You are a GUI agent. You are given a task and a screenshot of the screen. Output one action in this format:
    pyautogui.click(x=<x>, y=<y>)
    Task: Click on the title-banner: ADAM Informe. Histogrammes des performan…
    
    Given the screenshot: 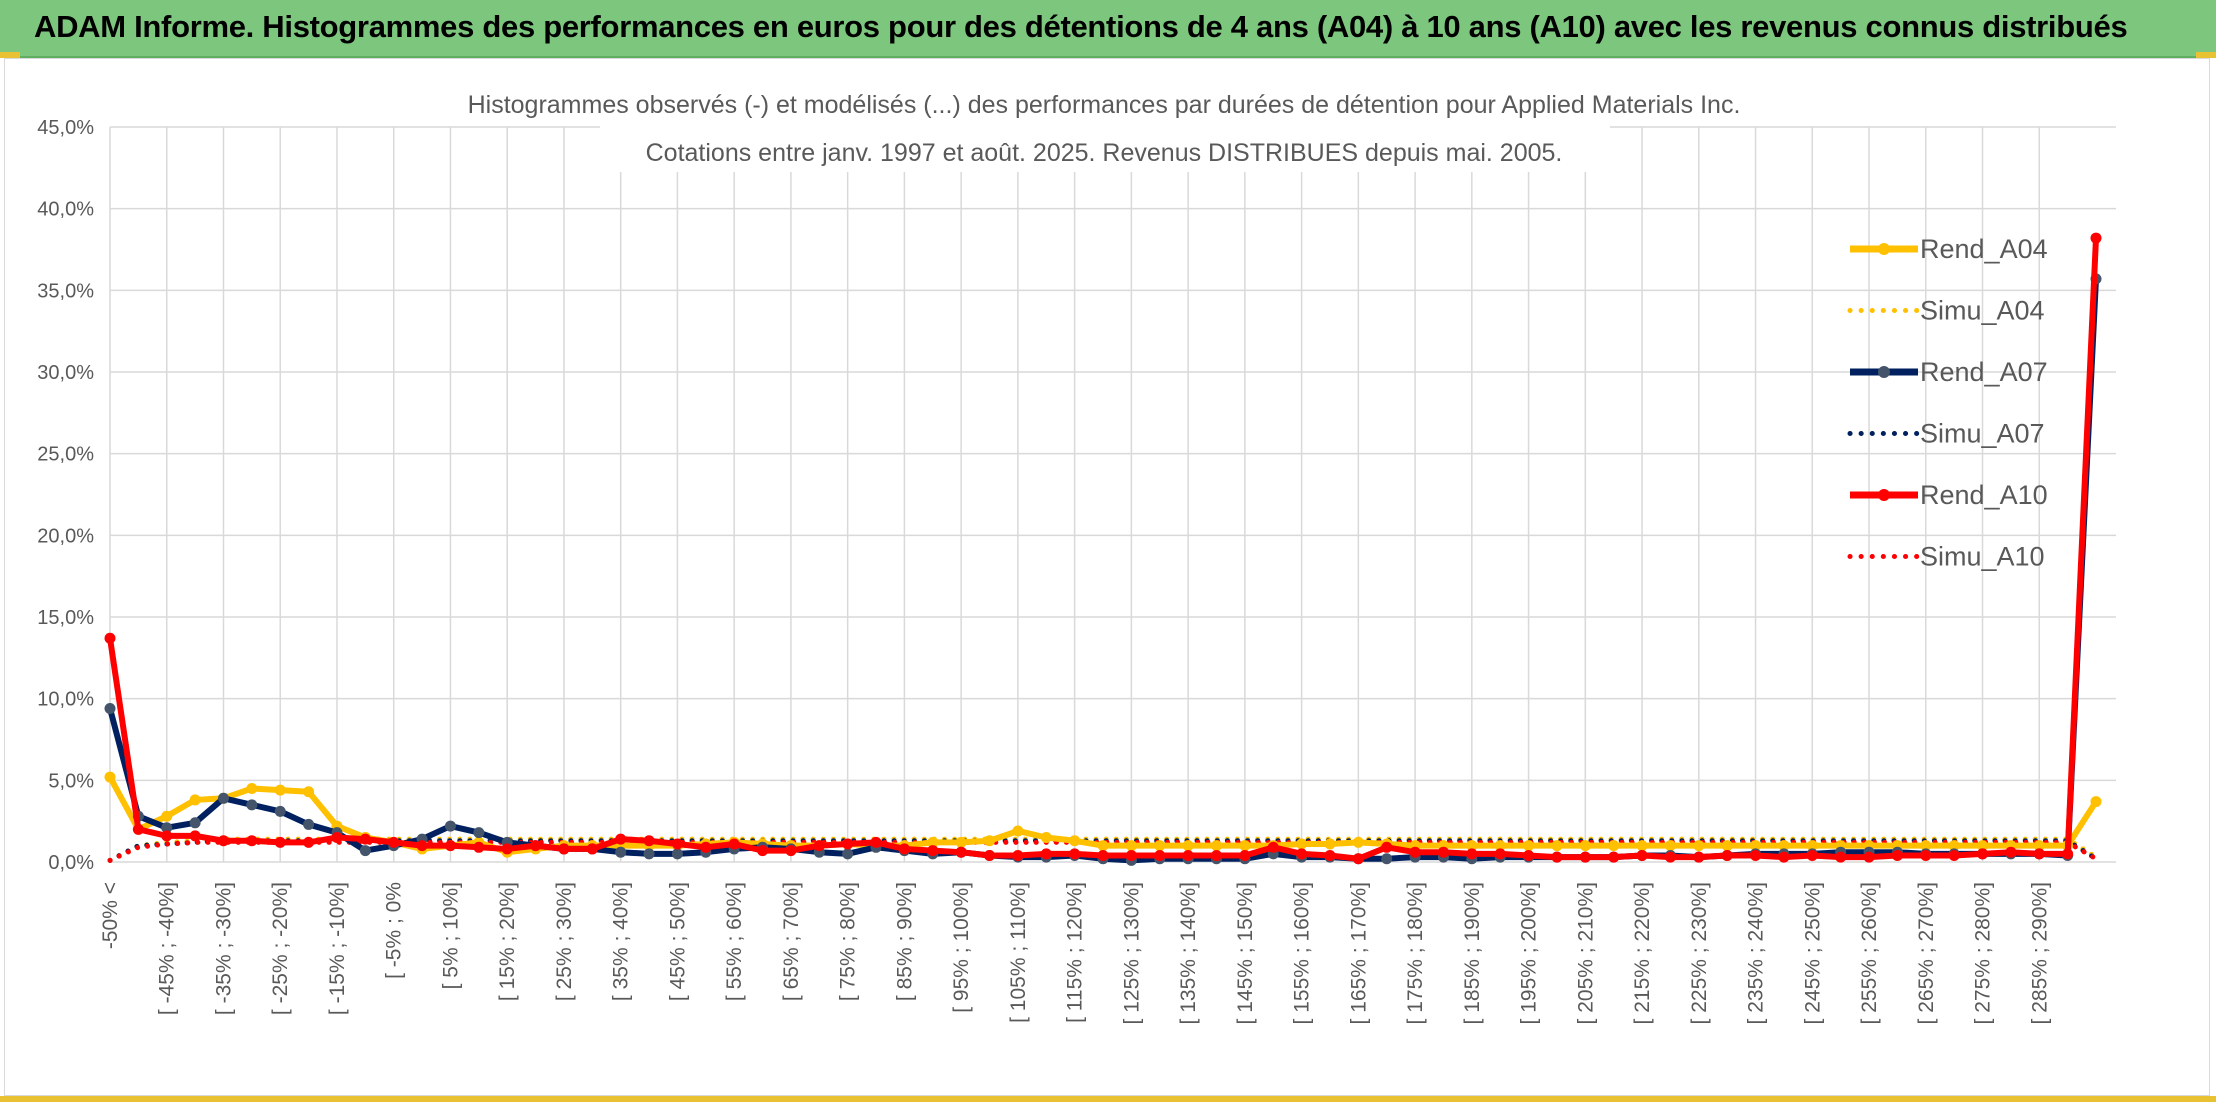 What is the action you would take?
    pyautogui.click(x=1108, y=29)
    